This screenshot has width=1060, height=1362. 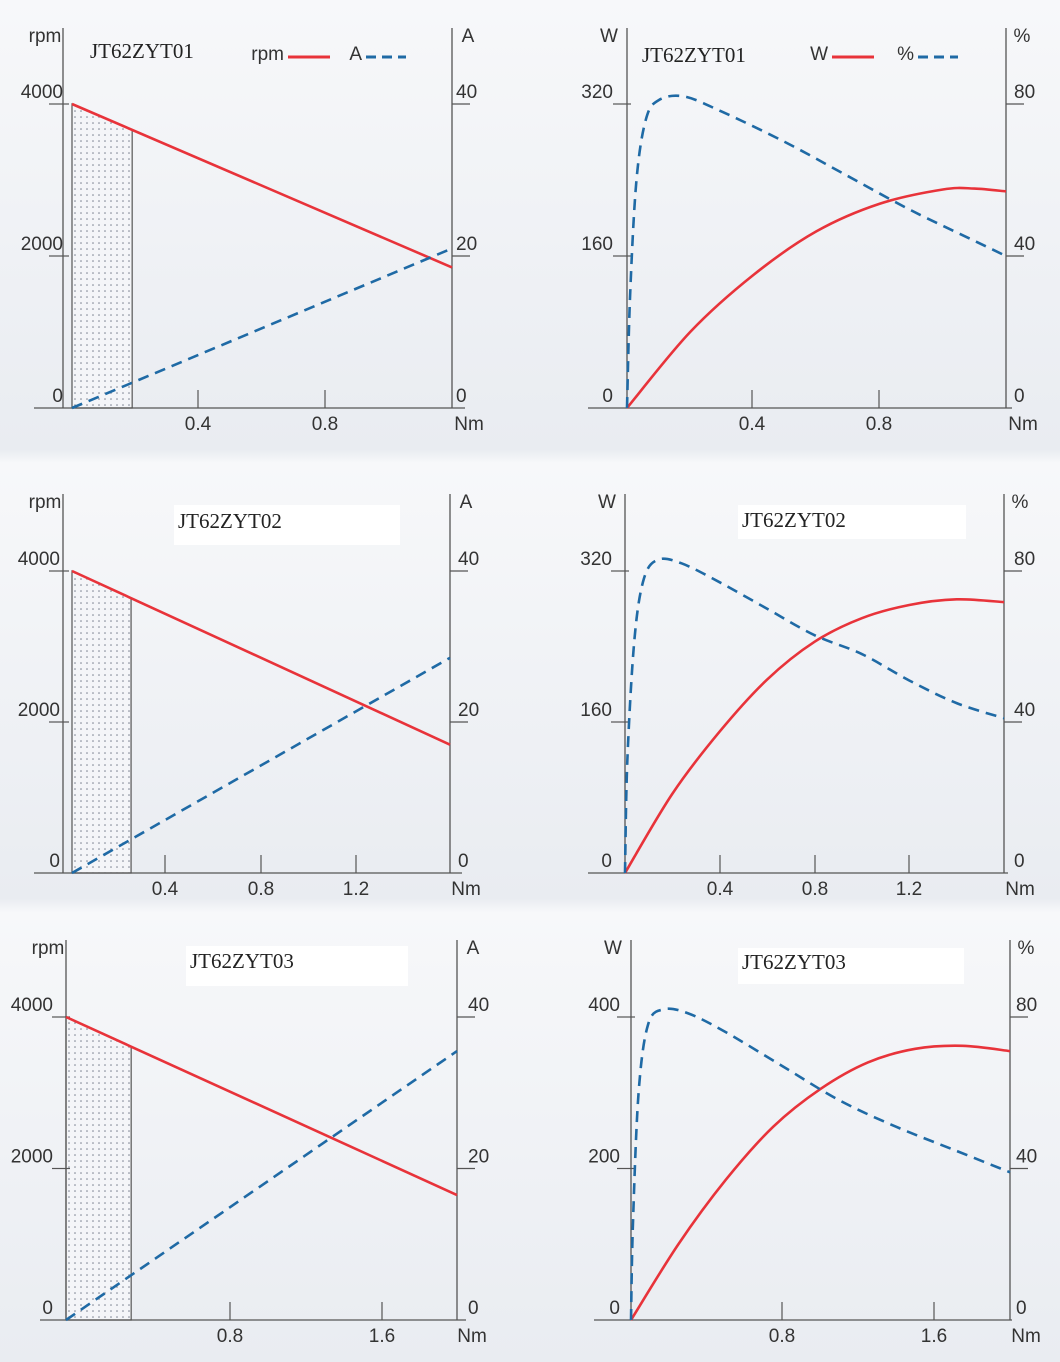 What do you see at coordinates (819, 54) in the screenshot?
I see `legend-label: W` at bounding box center [819, 54].